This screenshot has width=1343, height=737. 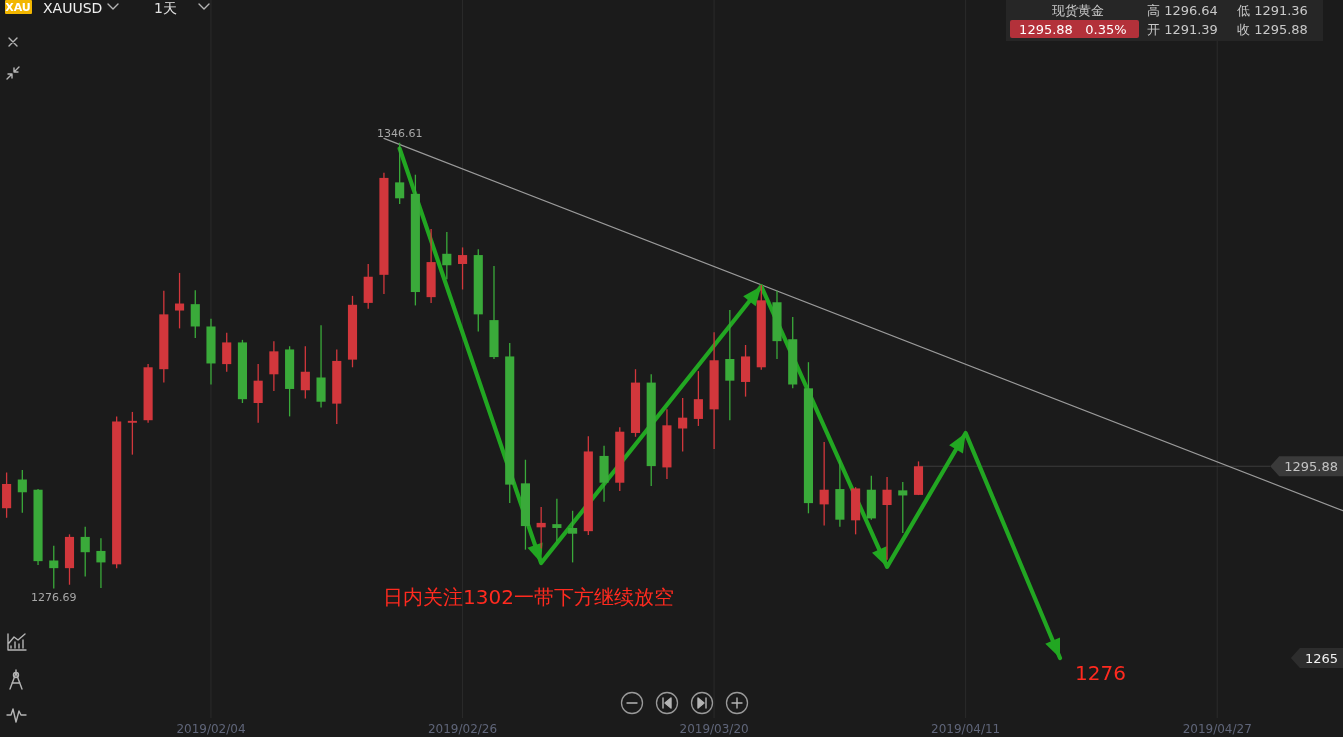 What do you see at coordinates (165, 8) in the screenshot?
I see `chart-subtitle: 1天` at bounding box center [165, 8].